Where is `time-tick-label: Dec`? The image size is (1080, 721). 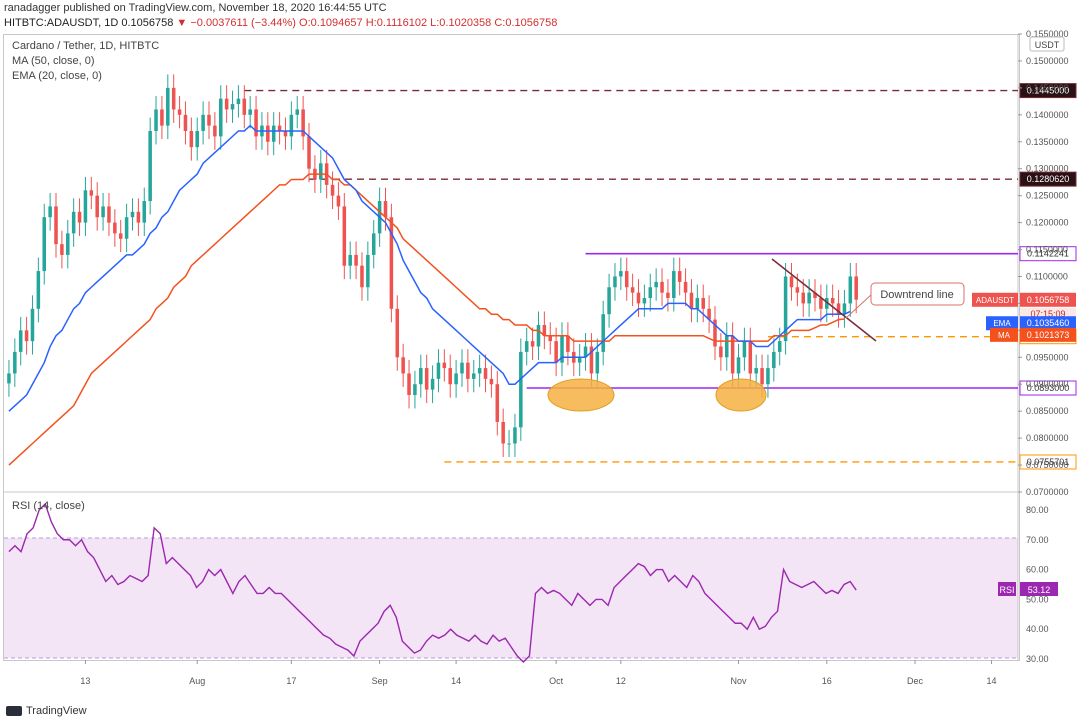
time-tick-label: Dec is located at coordinates (915, 681).